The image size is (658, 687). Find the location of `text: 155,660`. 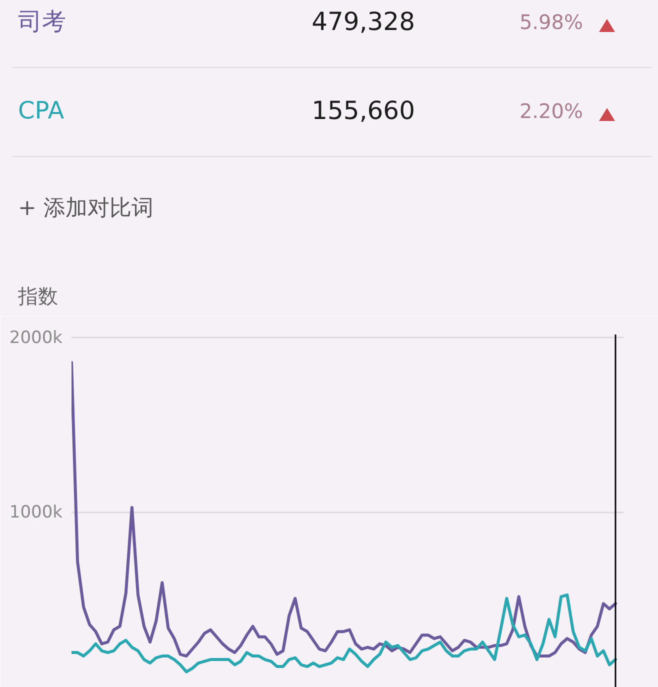

text: 155,660 is located at coordinates (363, 111).